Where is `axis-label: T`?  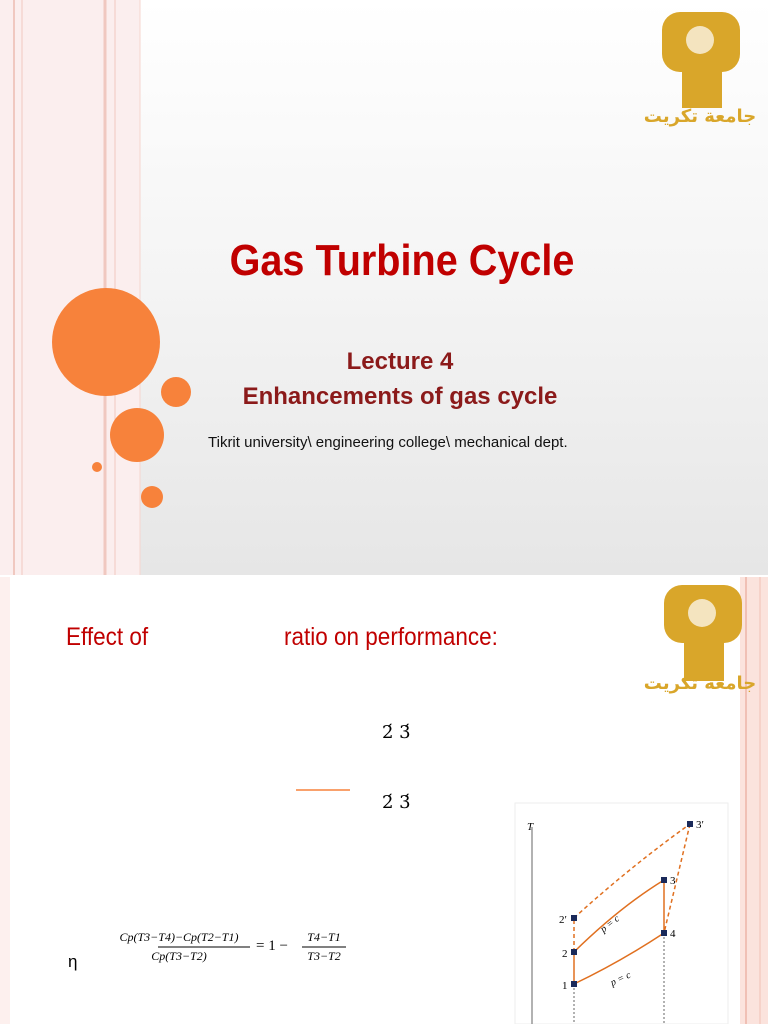
axis-label: T is located at coordinates (530, 827).